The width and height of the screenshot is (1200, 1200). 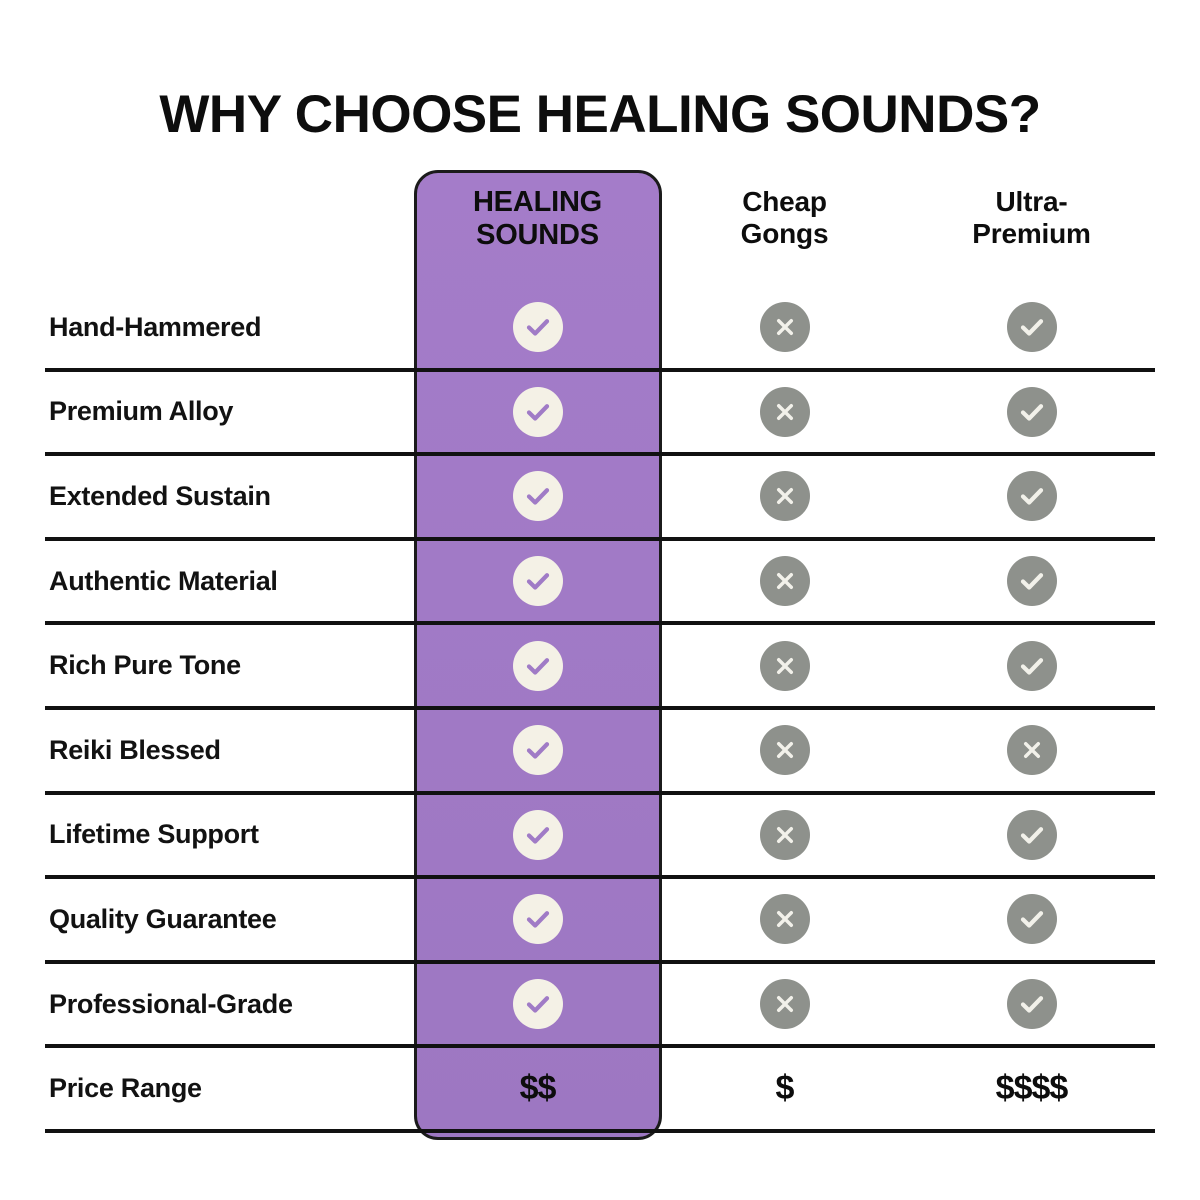 I want to click on price-value: $, so click(x=785, y=1088).